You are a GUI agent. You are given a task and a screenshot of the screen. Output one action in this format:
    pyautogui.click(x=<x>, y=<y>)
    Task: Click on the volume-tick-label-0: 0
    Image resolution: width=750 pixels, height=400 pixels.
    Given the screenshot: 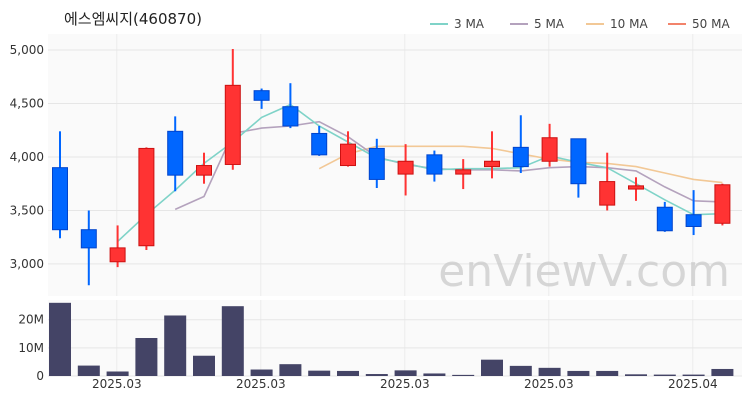 What is the action you would take?
    pyautogui.click(x=40, y=376)
    